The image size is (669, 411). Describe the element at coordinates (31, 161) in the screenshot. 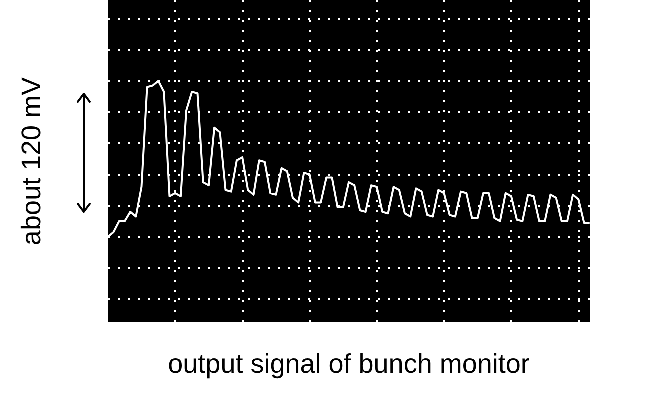

I see `y-axis-title: about 120 mV` at that location.